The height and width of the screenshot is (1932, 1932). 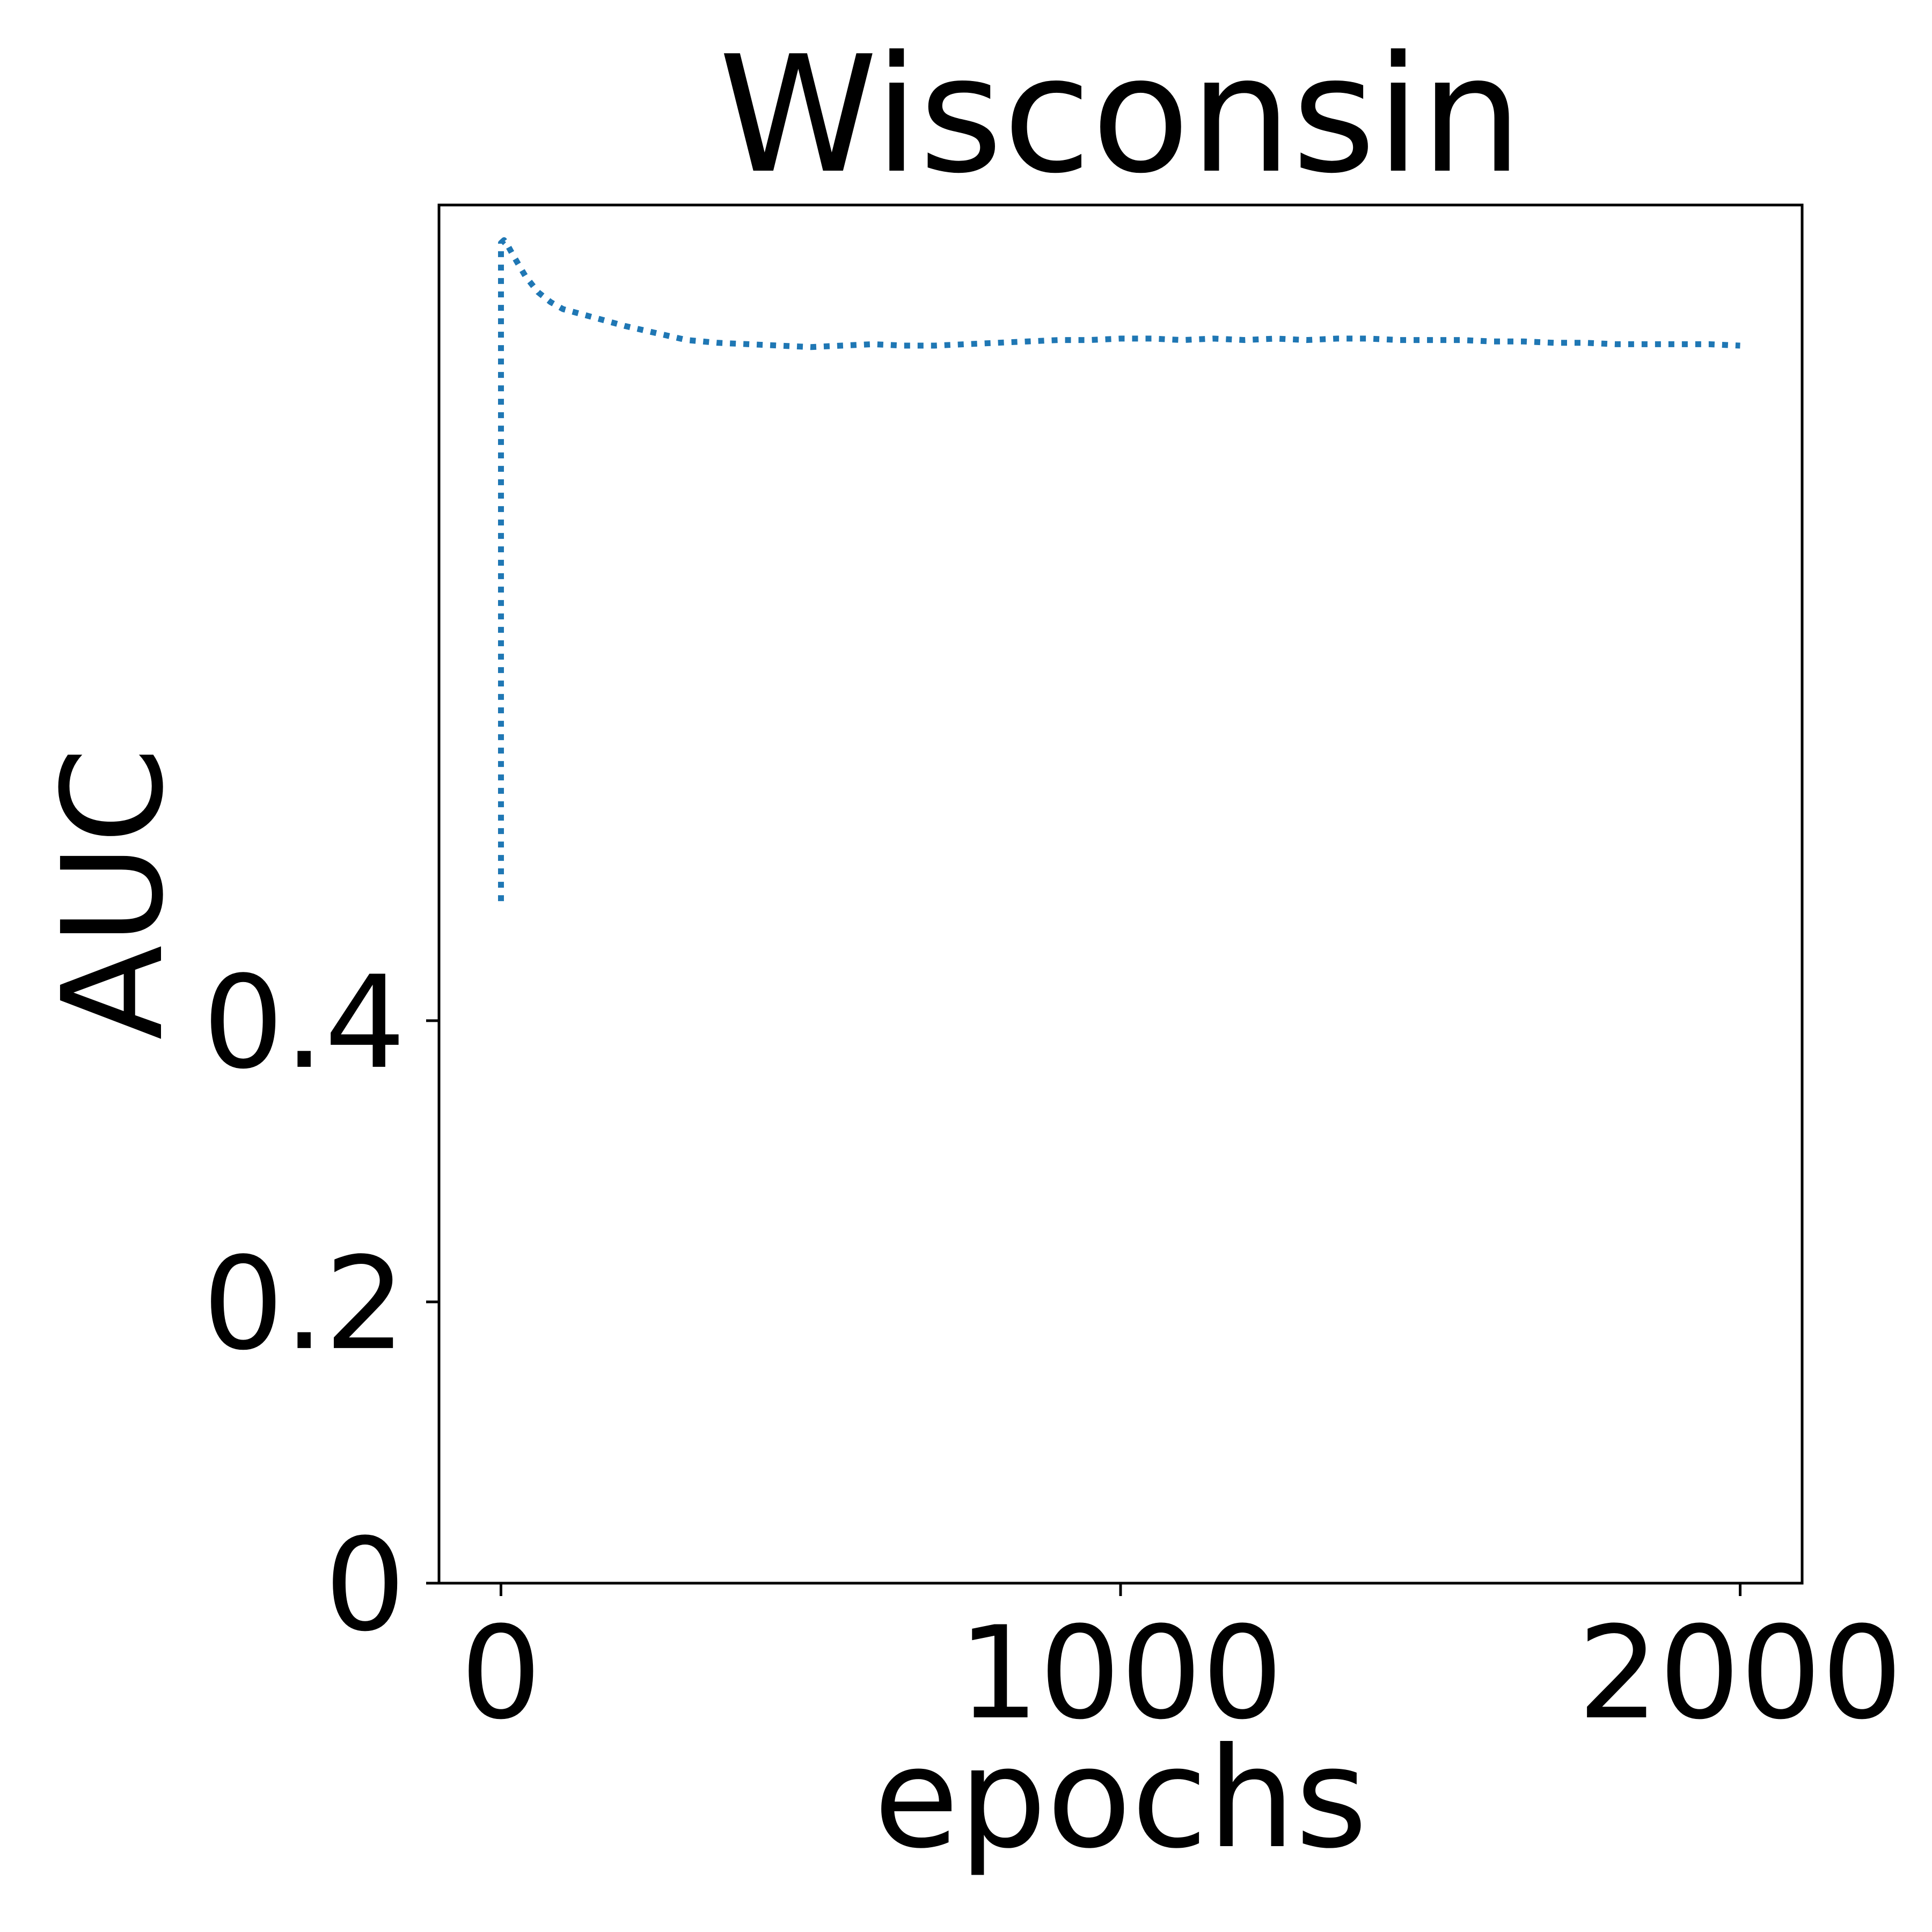 What do you see at coordinates (113, 893) in the screenshot?
I see `y-axis-label: AUC` at bounding box center [113, 893].